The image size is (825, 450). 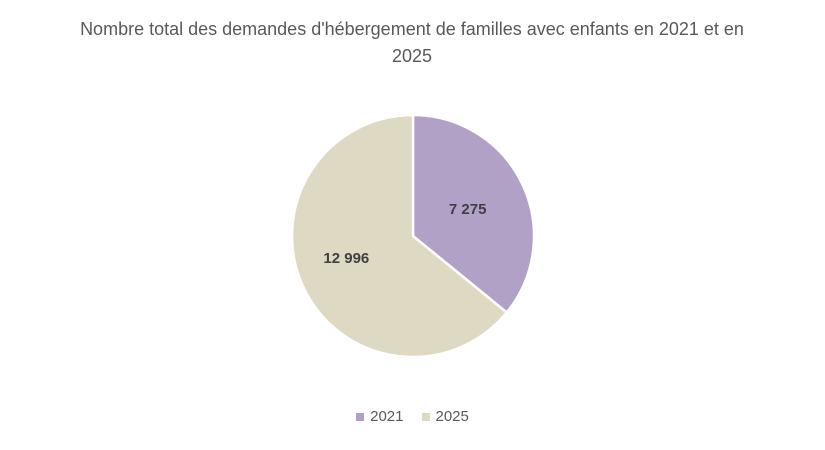 What do you see at coordinates (425, 416) in the screenshot?
I see `legend-swatch-2025` at bounding box center [425, 416].